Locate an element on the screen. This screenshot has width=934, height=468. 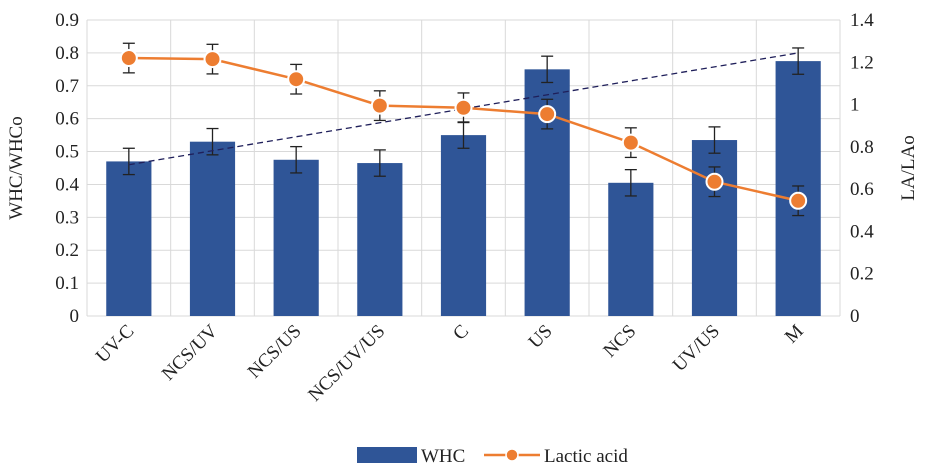
left-axis-tick-label: 0.2 is located at coordinates (67, 250).